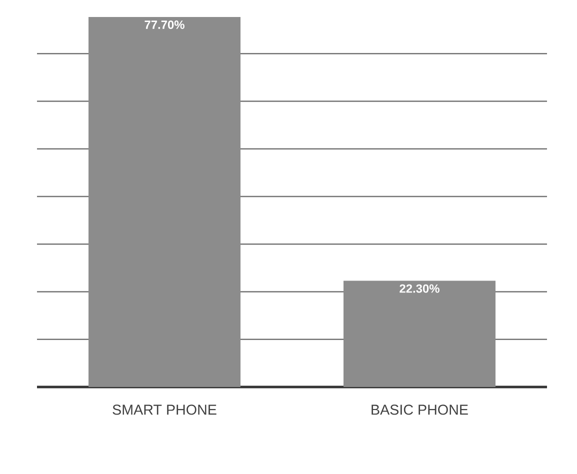 This screenshot has width=577, height=474. I want to click on x-tick-label: BASIC PHONE, so click(420, 409).